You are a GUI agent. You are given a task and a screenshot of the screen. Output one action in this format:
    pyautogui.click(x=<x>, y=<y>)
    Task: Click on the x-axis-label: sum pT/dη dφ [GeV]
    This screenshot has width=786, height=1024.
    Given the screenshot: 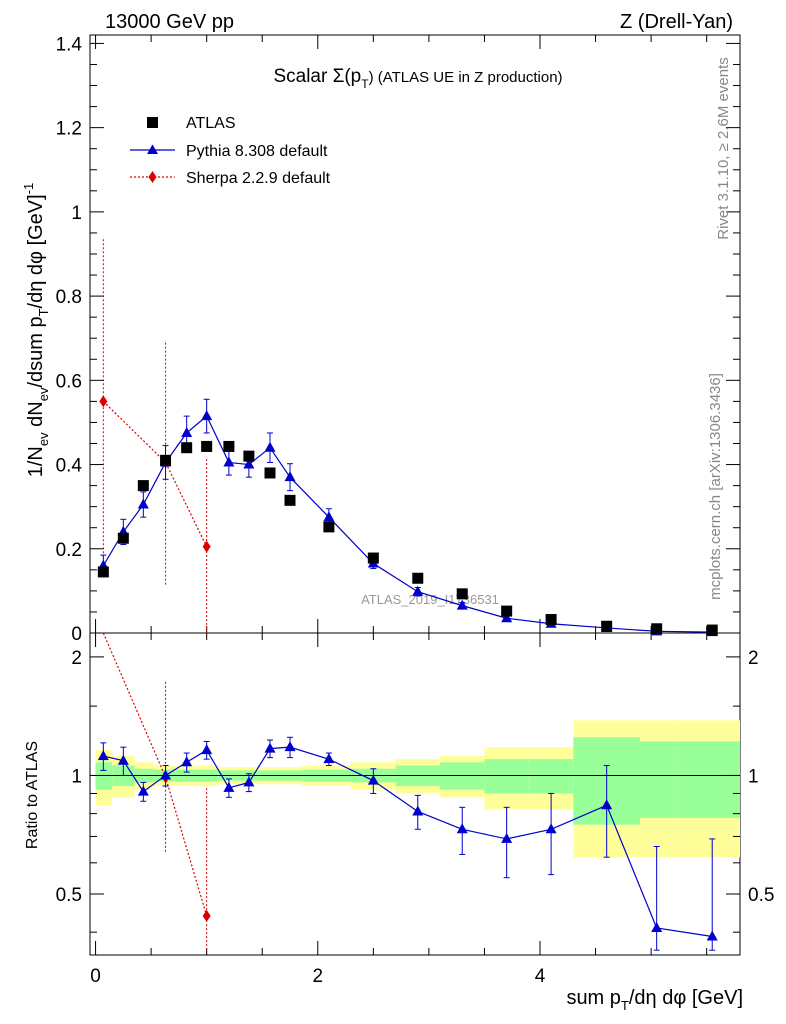 What is the action you would take?
    pyautogui.click(x=654, y=1000)
    